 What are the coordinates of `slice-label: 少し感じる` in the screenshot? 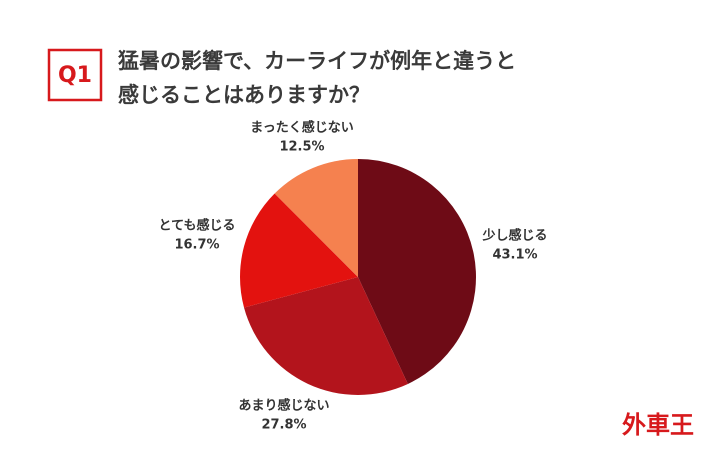 It's located at (514, 236).